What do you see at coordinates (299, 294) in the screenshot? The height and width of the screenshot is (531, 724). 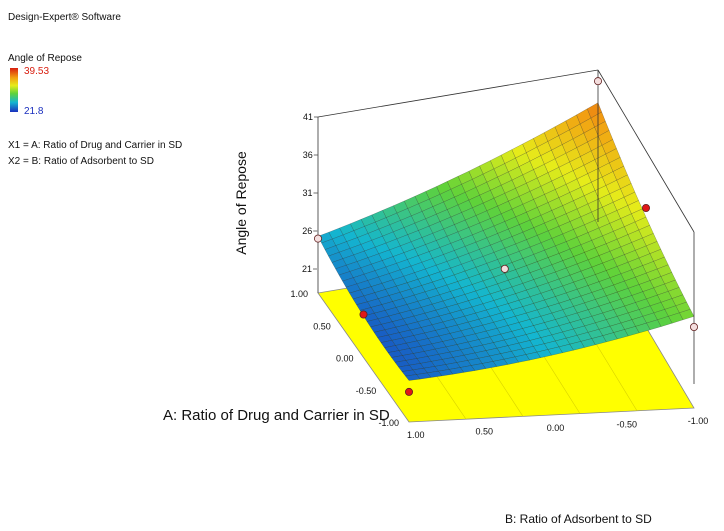 I see `a-tick-label: 1.00` at bounding box center [299, 294].